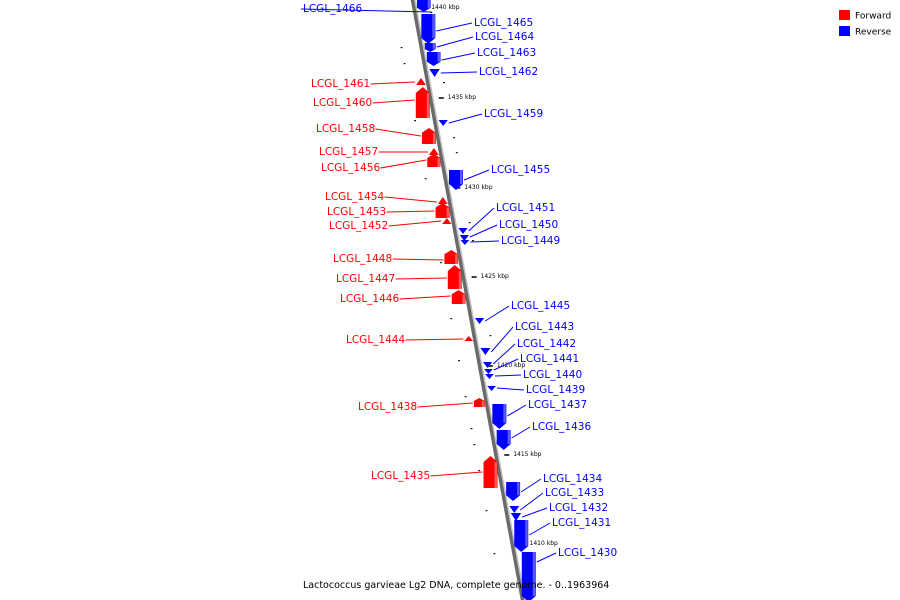  I want to click on gene-label-lcgl-1433: LCGL_1433, so click(574, 493).